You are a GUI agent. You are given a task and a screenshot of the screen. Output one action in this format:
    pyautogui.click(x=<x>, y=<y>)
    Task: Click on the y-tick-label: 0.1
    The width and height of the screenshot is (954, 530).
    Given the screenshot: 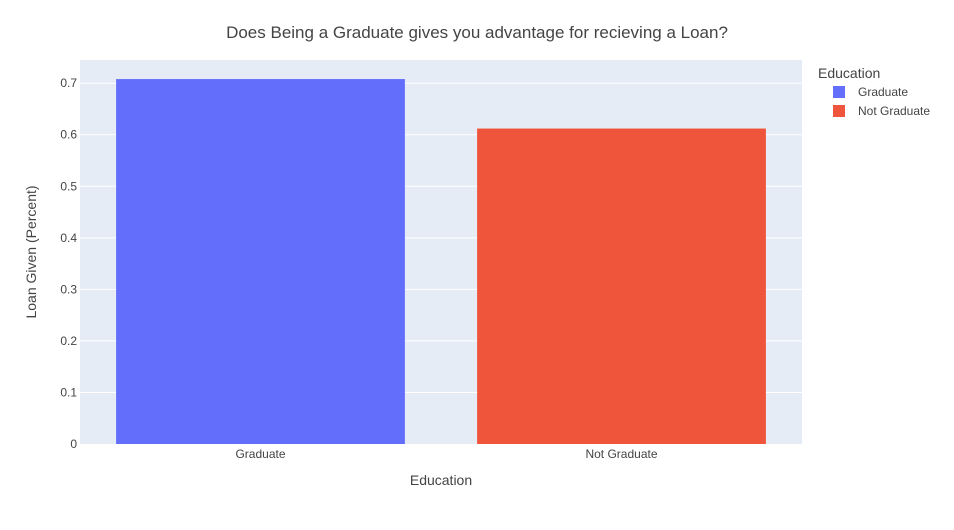 What is the action you would take?
    pyautogui.click(x=68, y=392)
    